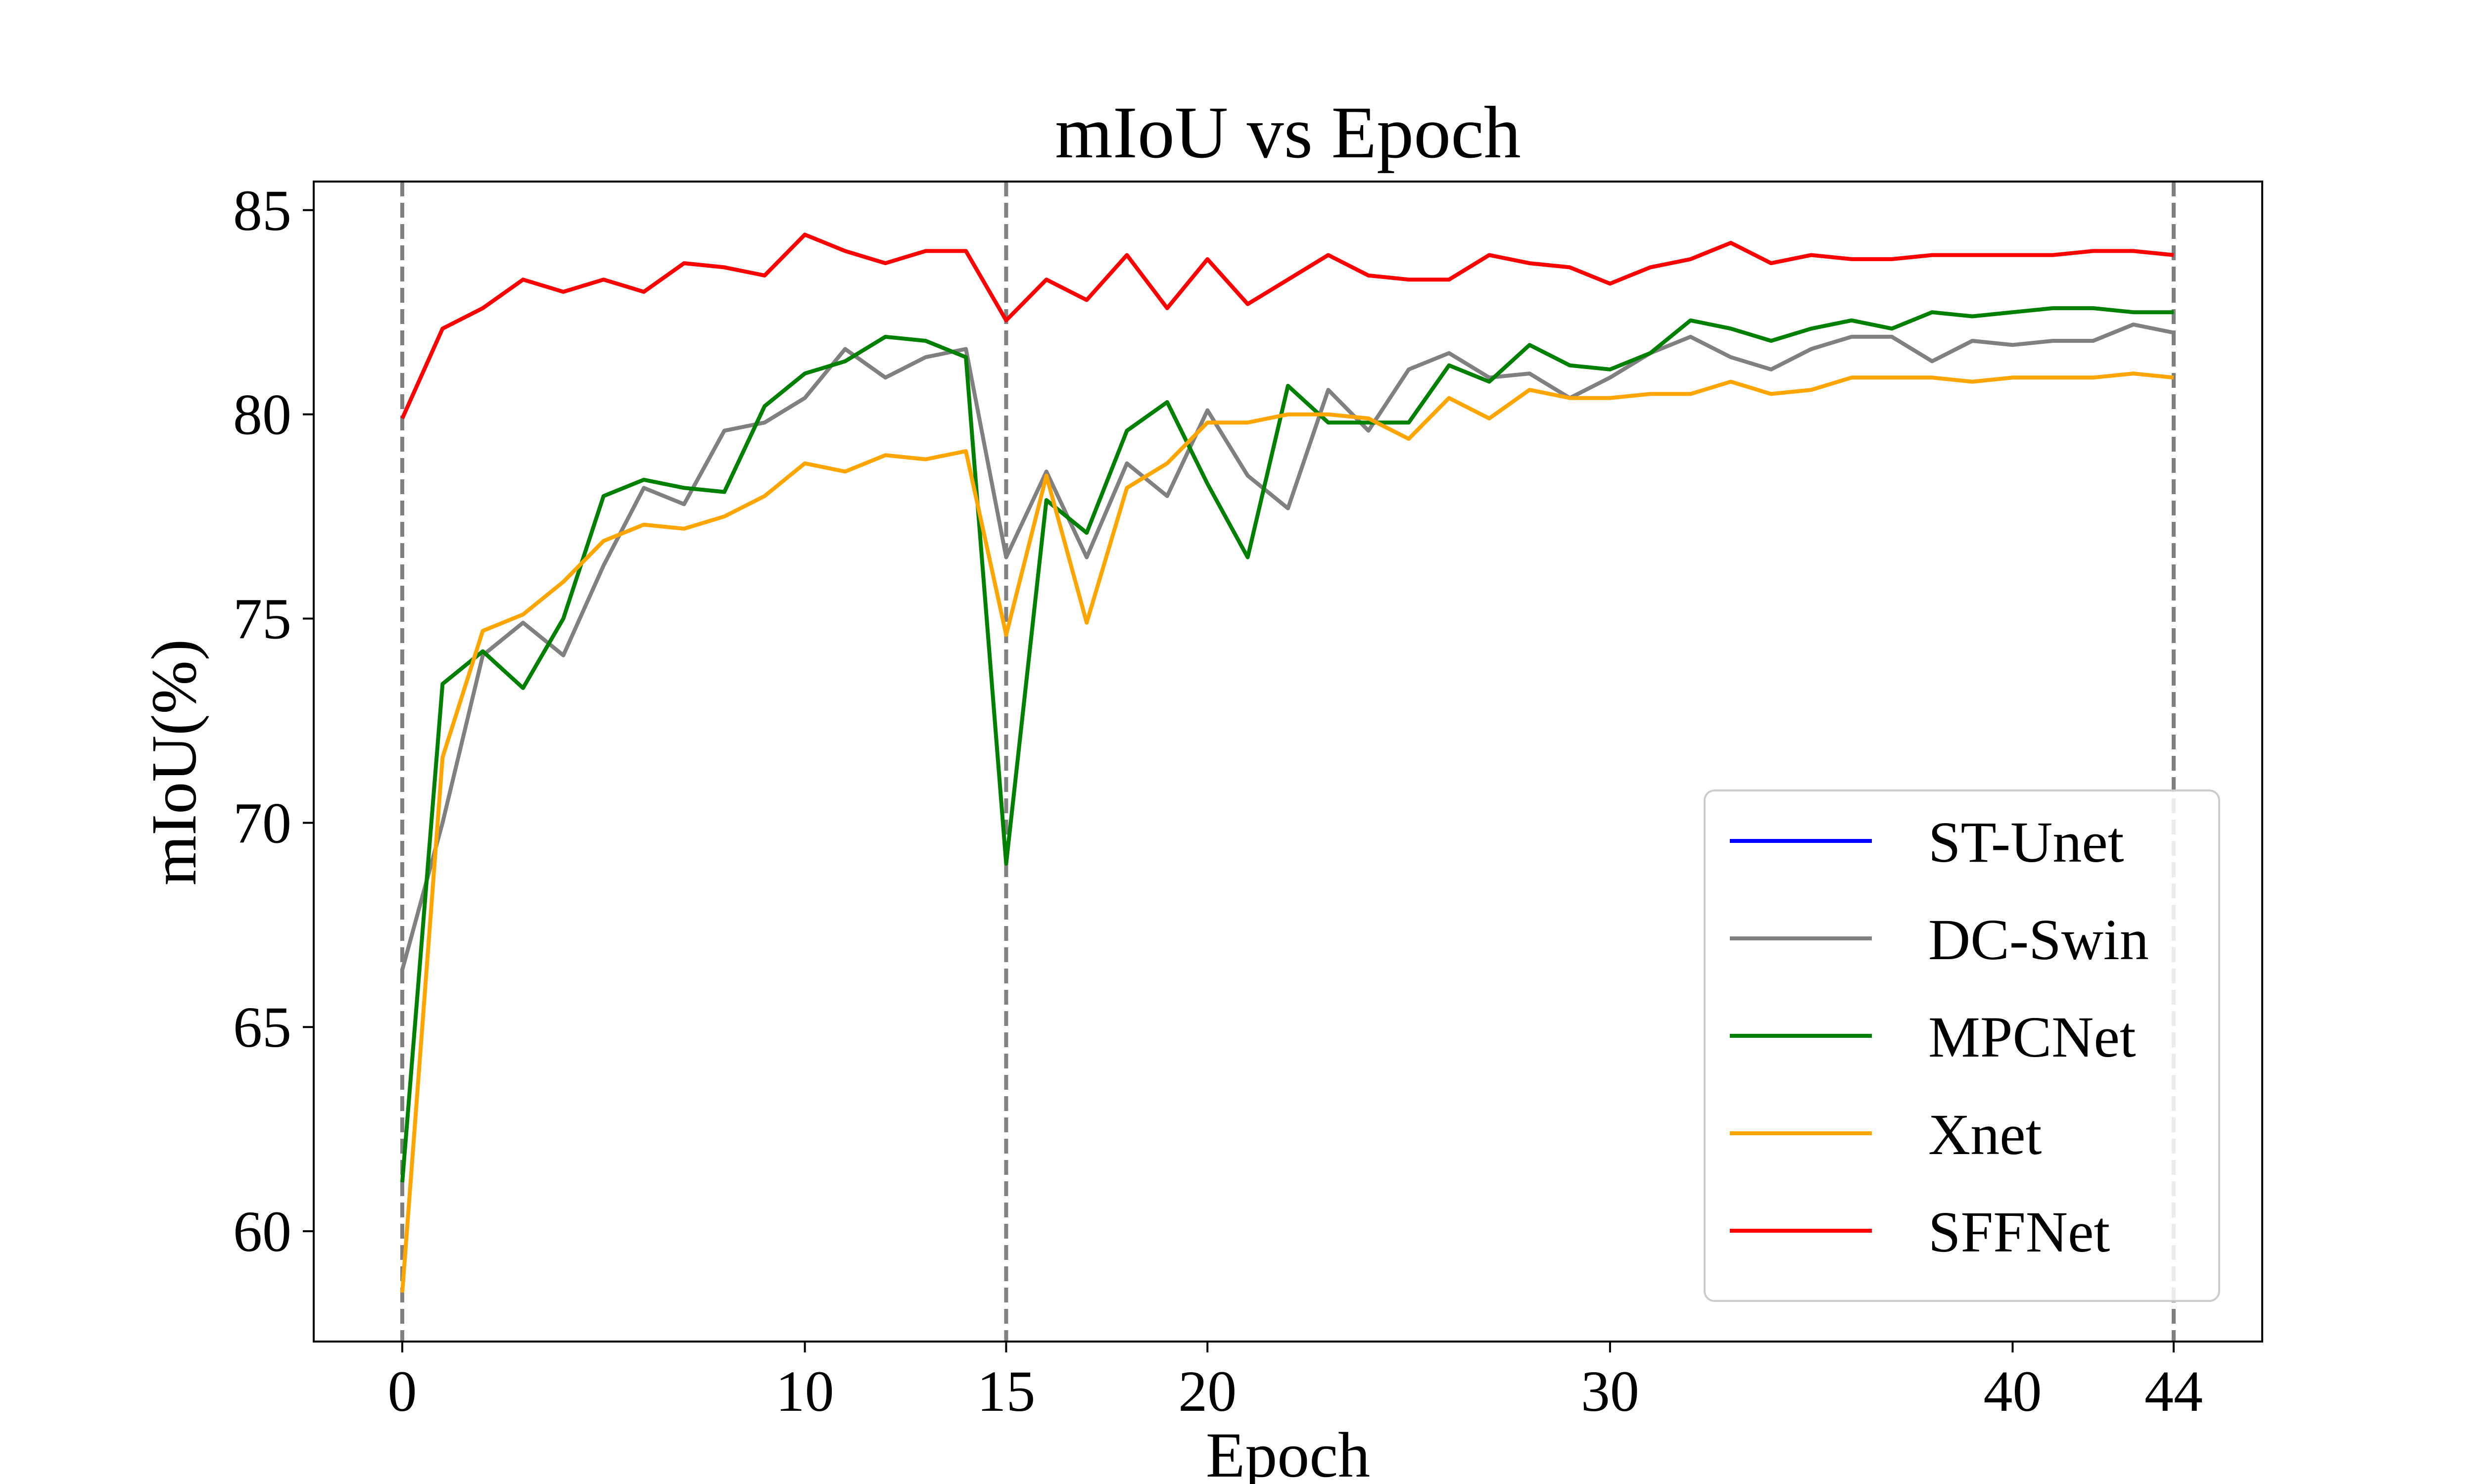  What do you see at coordinates (262, 1231) in the screenshot?
I see `y-tick-label: 60` at bounding box center [262, 1231].